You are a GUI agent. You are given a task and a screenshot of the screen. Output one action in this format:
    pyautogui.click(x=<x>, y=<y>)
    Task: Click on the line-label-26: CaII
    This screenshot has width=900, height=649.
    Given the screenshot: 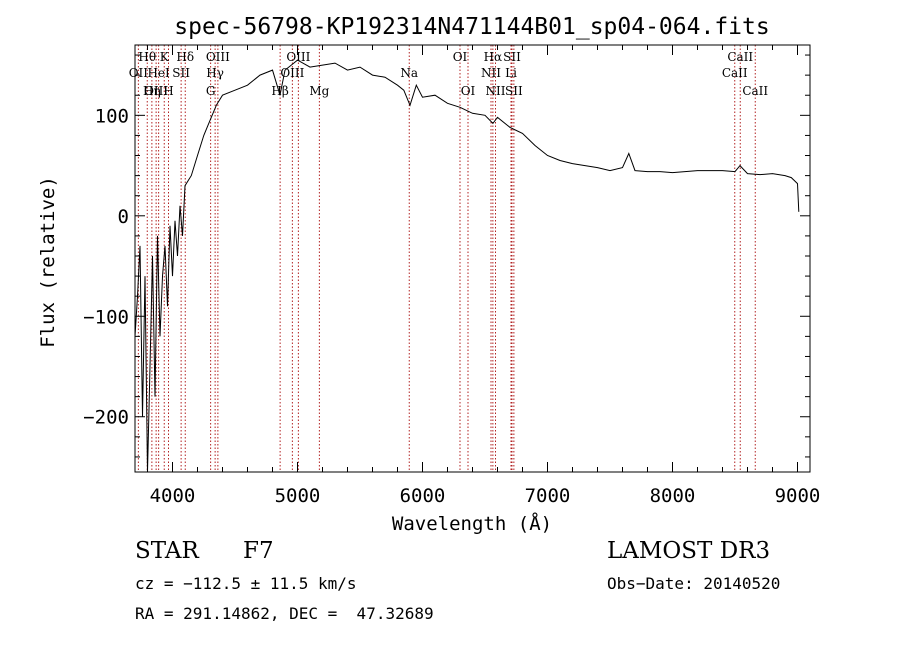 What is the action you would take?
    pyautogui.click(x=735, y=73)
    